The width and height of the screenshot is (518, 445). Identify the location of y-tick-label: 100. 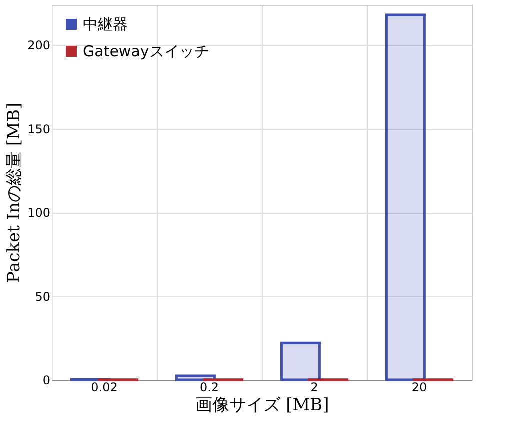
(39, 213).